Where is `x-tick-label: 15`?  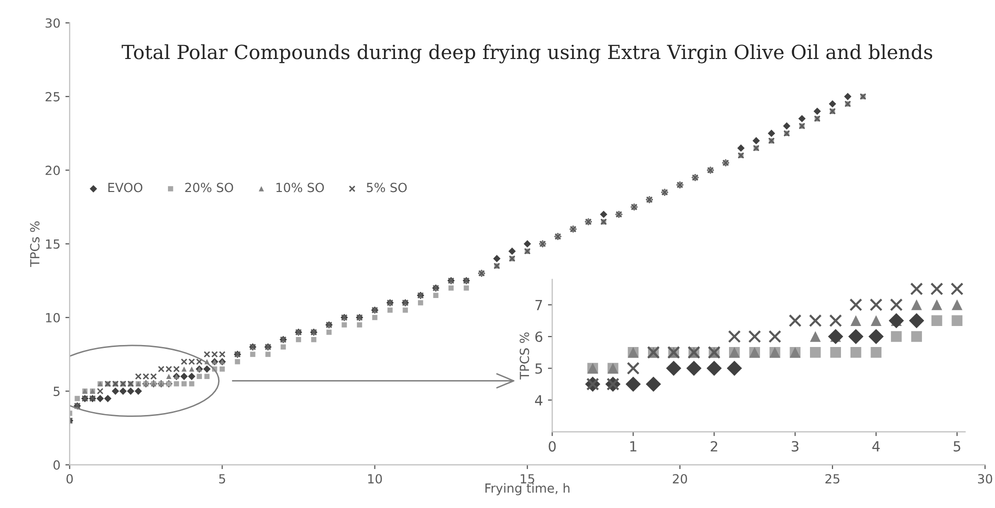 x-tick-label: 15 is located at coordinates (527, 479).